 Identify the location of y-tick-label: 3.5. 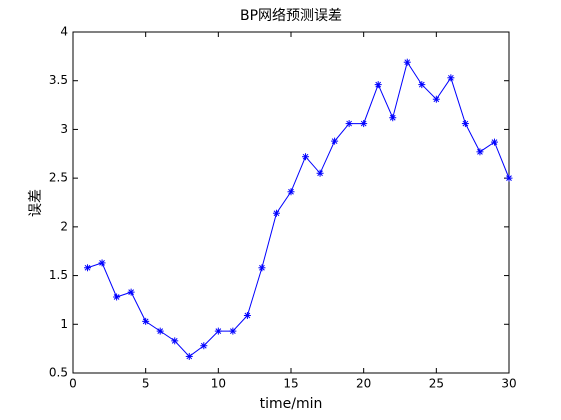
(58, 80).